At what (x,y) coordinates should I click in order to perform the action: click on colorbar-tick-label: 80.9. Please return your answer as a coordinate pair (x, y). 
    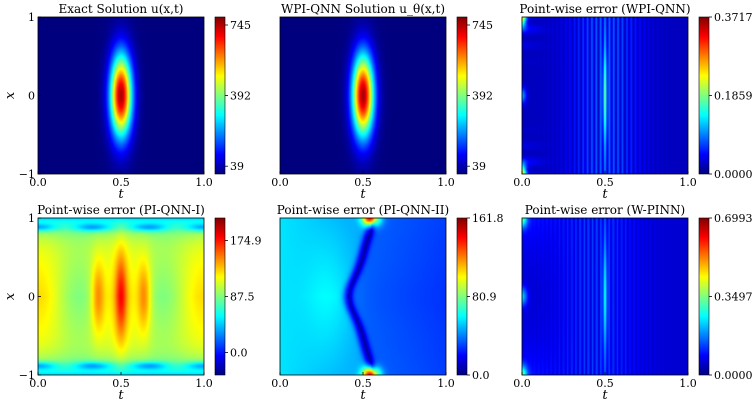
    Looking at the image, I should click on (484, 297).